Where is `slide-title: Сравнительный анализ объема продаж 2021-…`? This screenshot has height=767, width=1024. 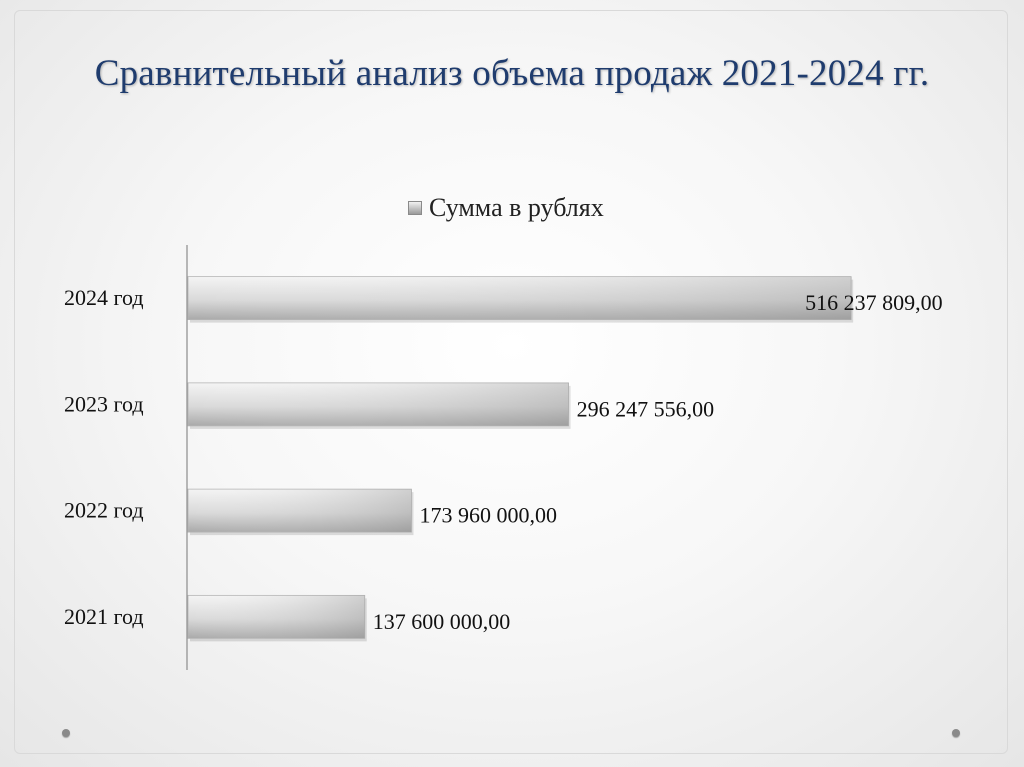 slide-title: Сравнительный анализ объема продаж 2021-… is located at coordinates (512, 73).